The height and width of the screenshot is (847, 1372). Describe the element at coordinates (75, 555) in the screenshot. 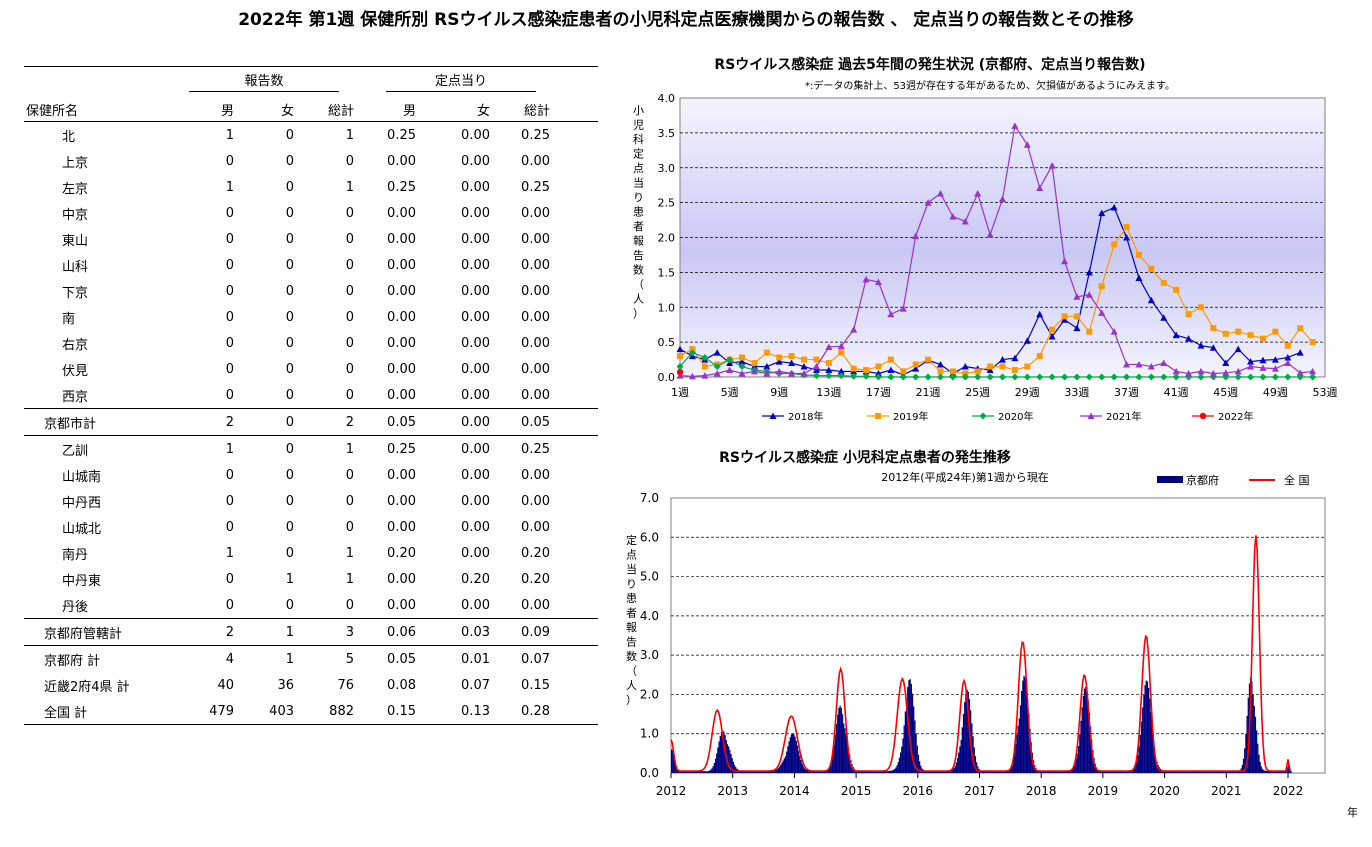

I see `health-center-name: 南丹` at that location.